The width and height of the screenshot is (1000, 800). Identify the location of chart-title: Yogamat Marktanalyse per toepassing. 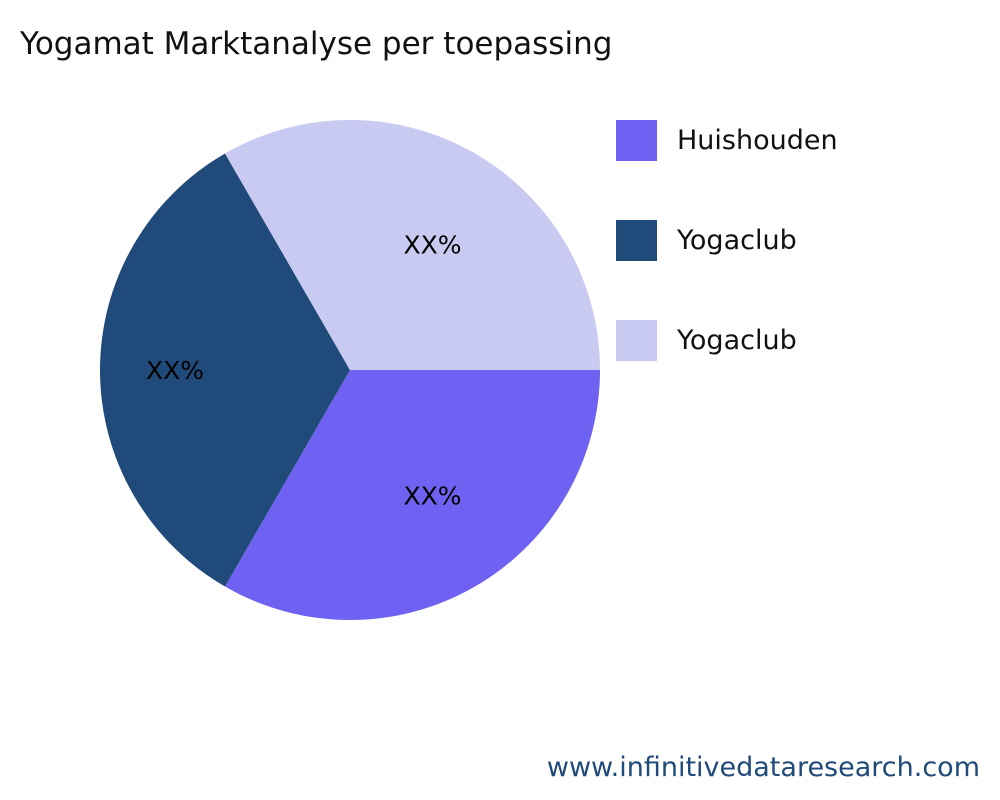
(316, 44).